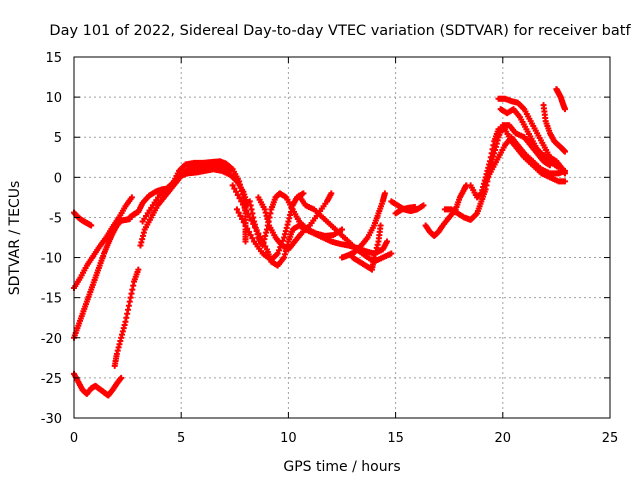  What do you see at coordinates (58, 138) in the screenshot?
I see `y-tick-label: 5` at bounding box center [58, 138].